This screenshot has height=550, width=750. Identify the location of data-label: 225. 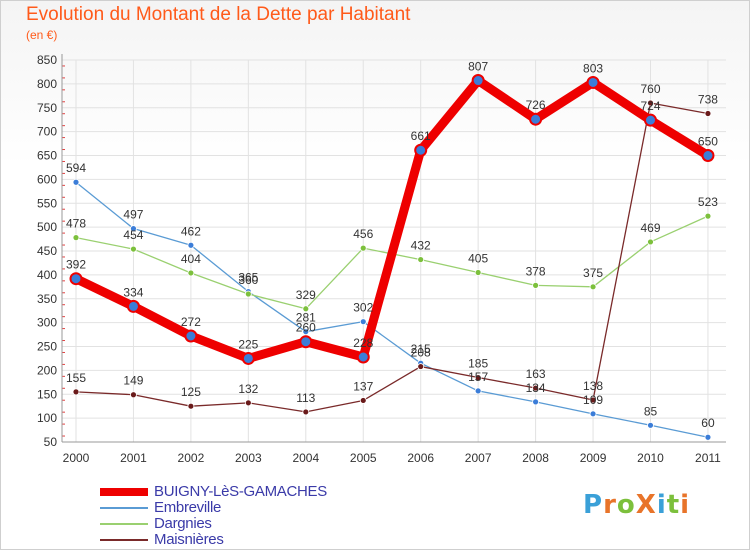
(248, 344).